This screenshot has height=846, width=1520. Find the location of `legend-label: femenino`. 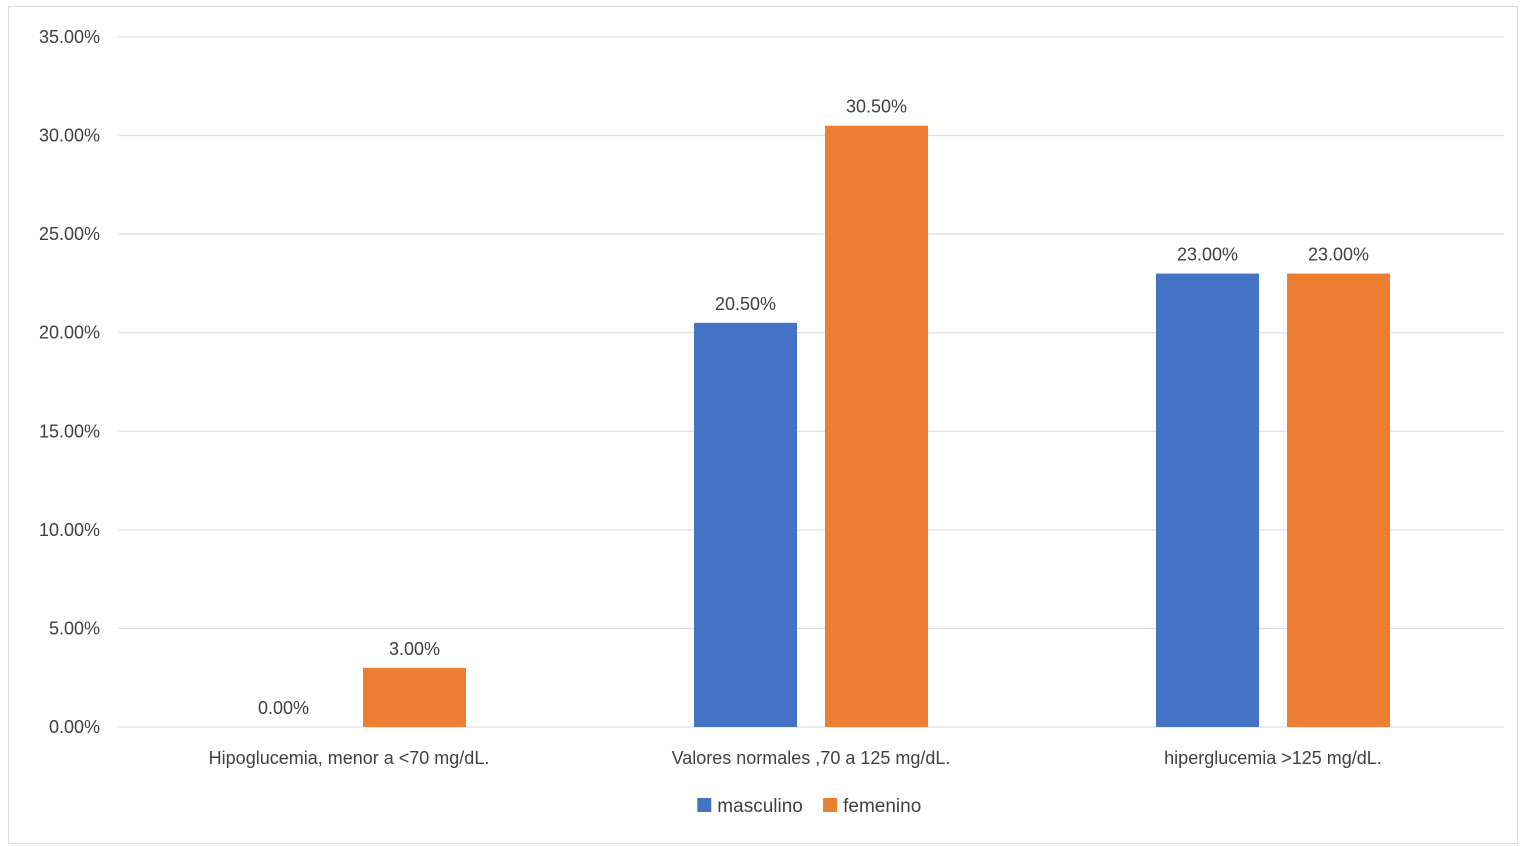

legend-label: femenino is located at coordinates (882, 806).